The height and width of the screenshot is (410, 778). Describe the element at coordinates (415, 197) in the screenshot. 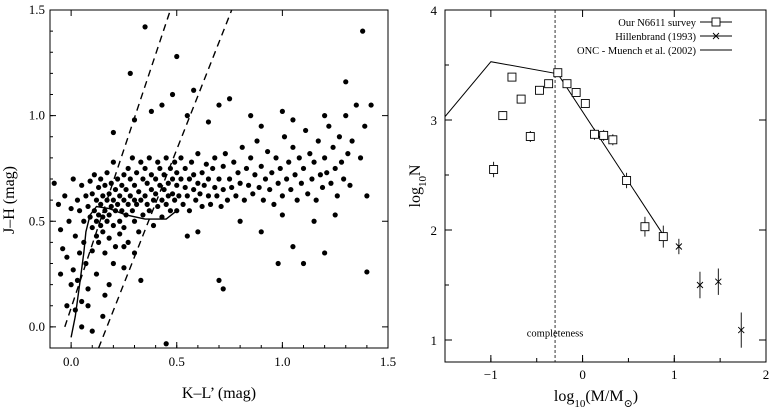

I see `ylabel-log: log` at that location.